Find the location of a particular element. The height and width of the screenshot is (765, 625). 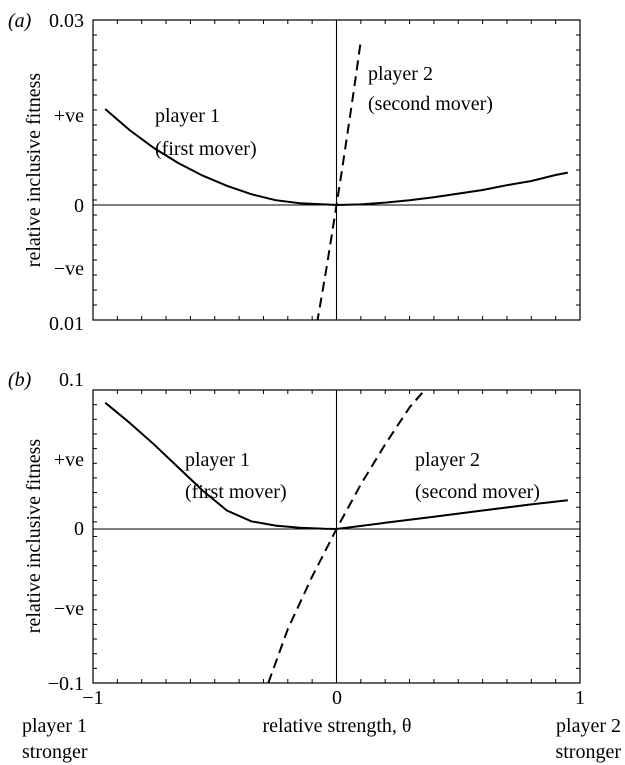

panel-b-ytick-top: 0.1 is located at coordinates (71, 380).